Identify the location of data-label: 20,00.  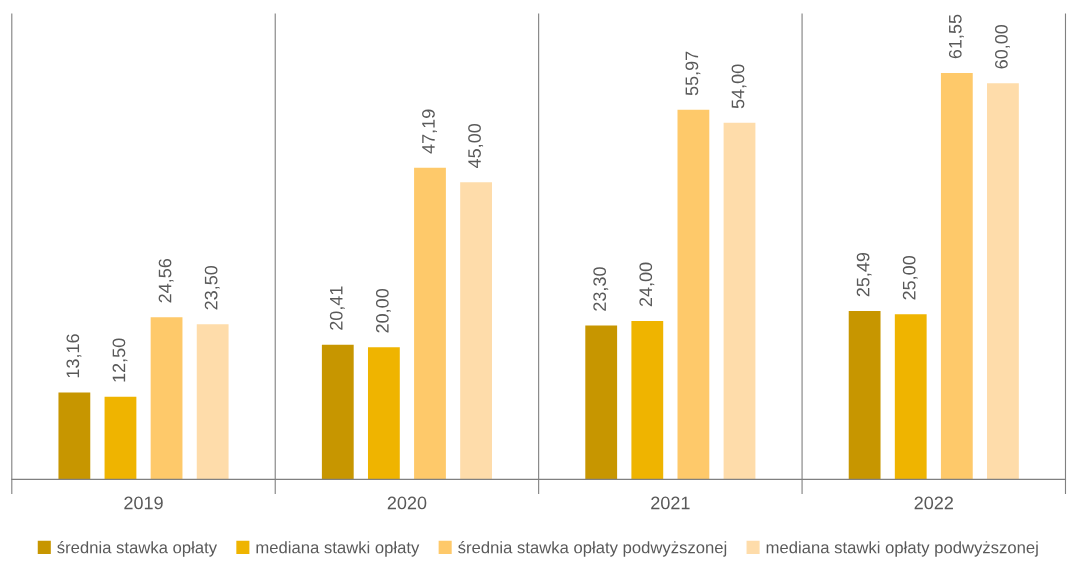
(383, 310).